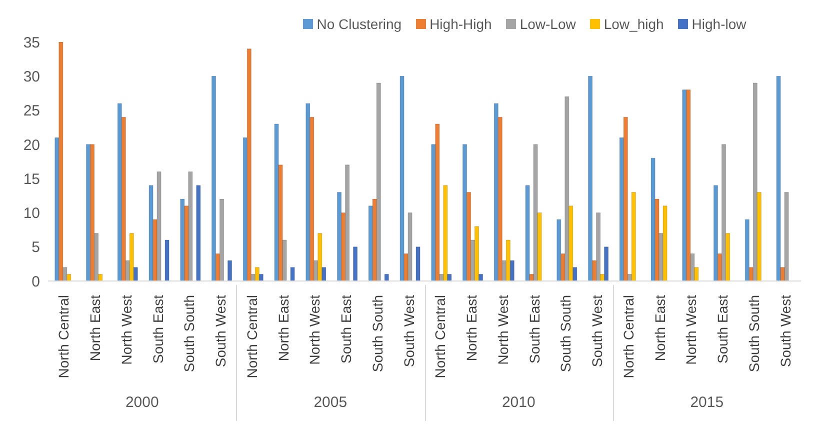 The width and height of the screenshot is (825, 434). I want to click on y-tick-label: 20, so click(31, 145).